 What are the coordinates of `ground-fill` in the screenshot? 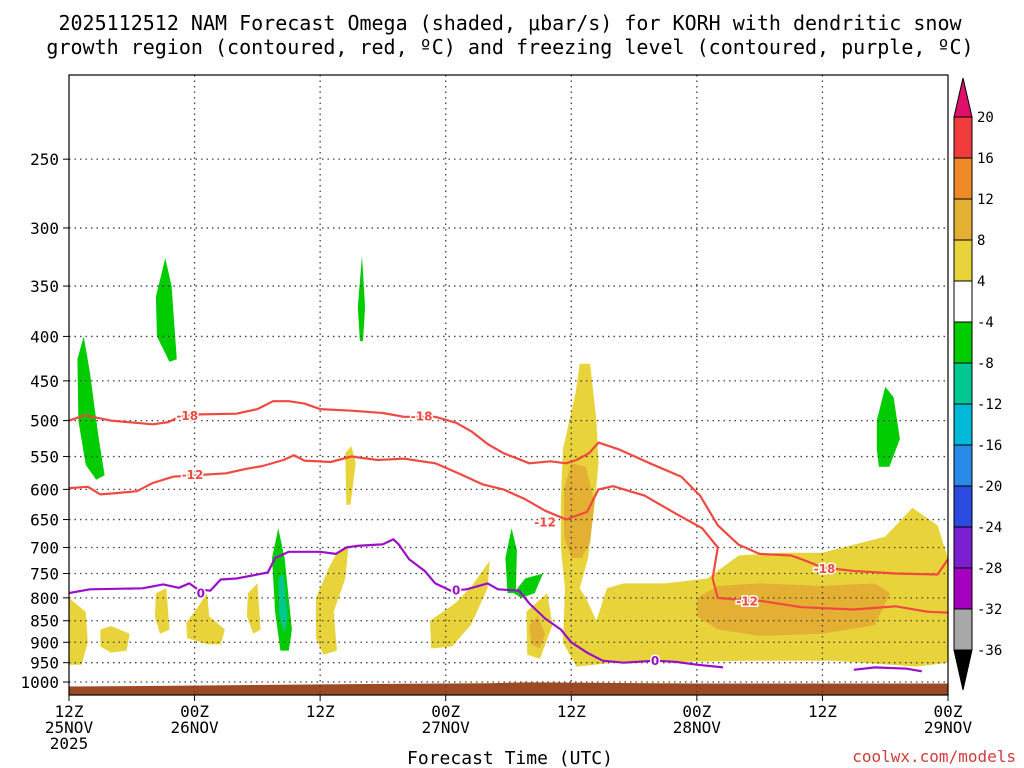 It's located at (508, 688).